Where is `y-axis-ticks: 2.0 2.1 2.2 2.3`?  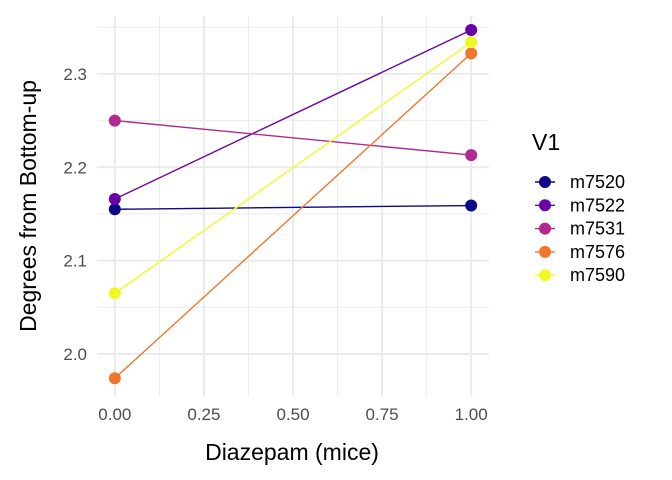
y-axis-ticks: 2.0 2.1 2.2 2.3 is located at coordinates (75, 214).